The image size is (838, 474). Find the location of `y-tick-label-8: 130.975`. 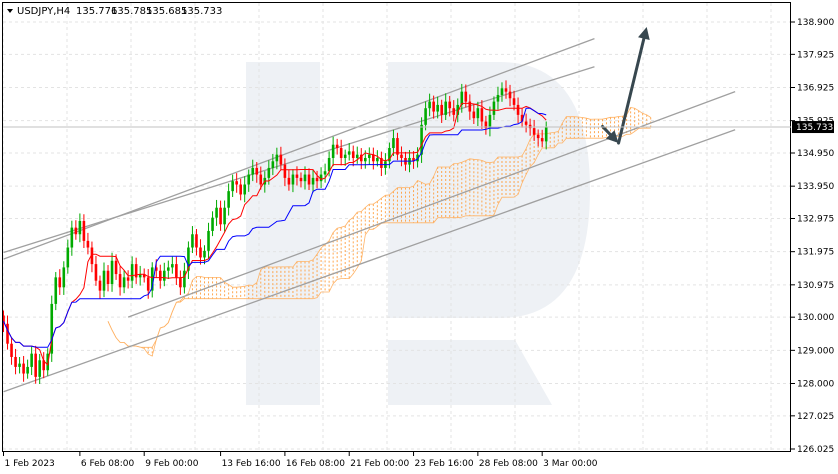

y-tick-label-8: 130.975 is located at coordinates (815, 286).